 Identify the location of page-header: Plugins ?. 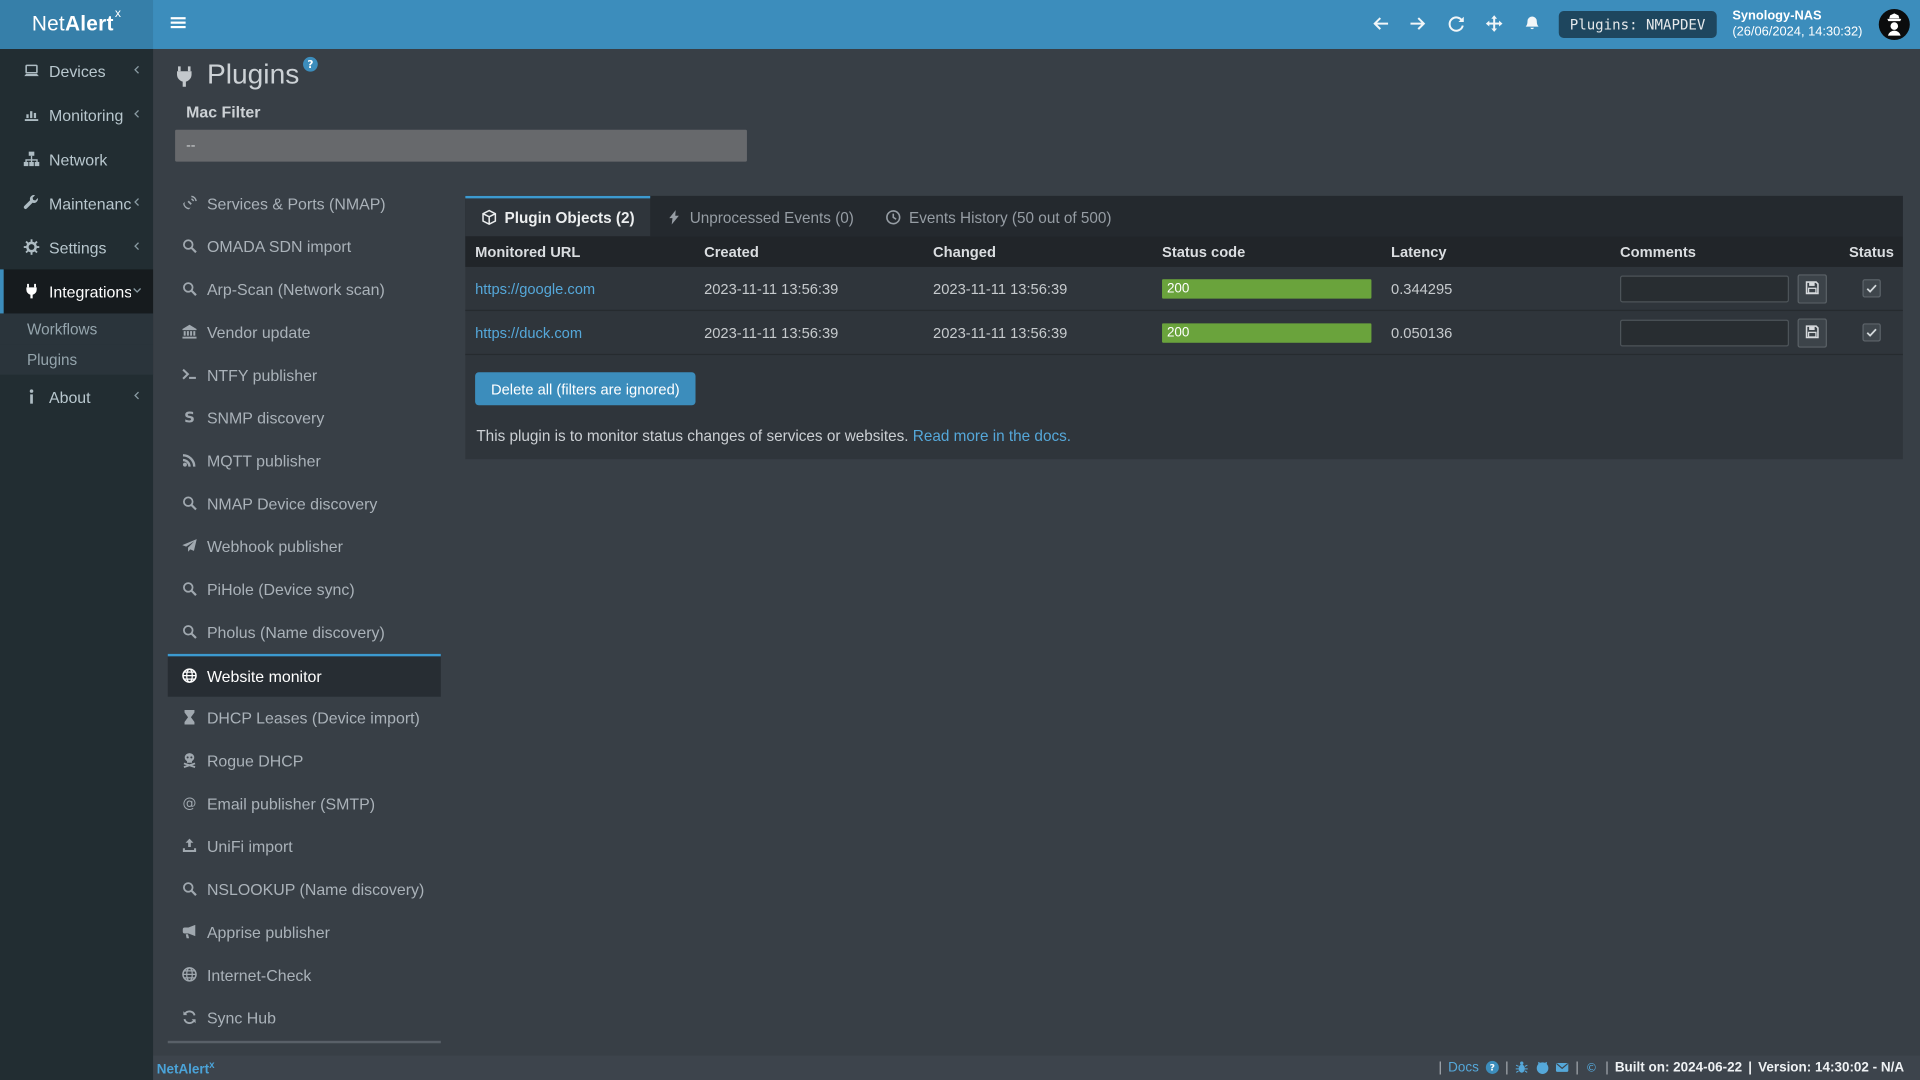
(246, 73).